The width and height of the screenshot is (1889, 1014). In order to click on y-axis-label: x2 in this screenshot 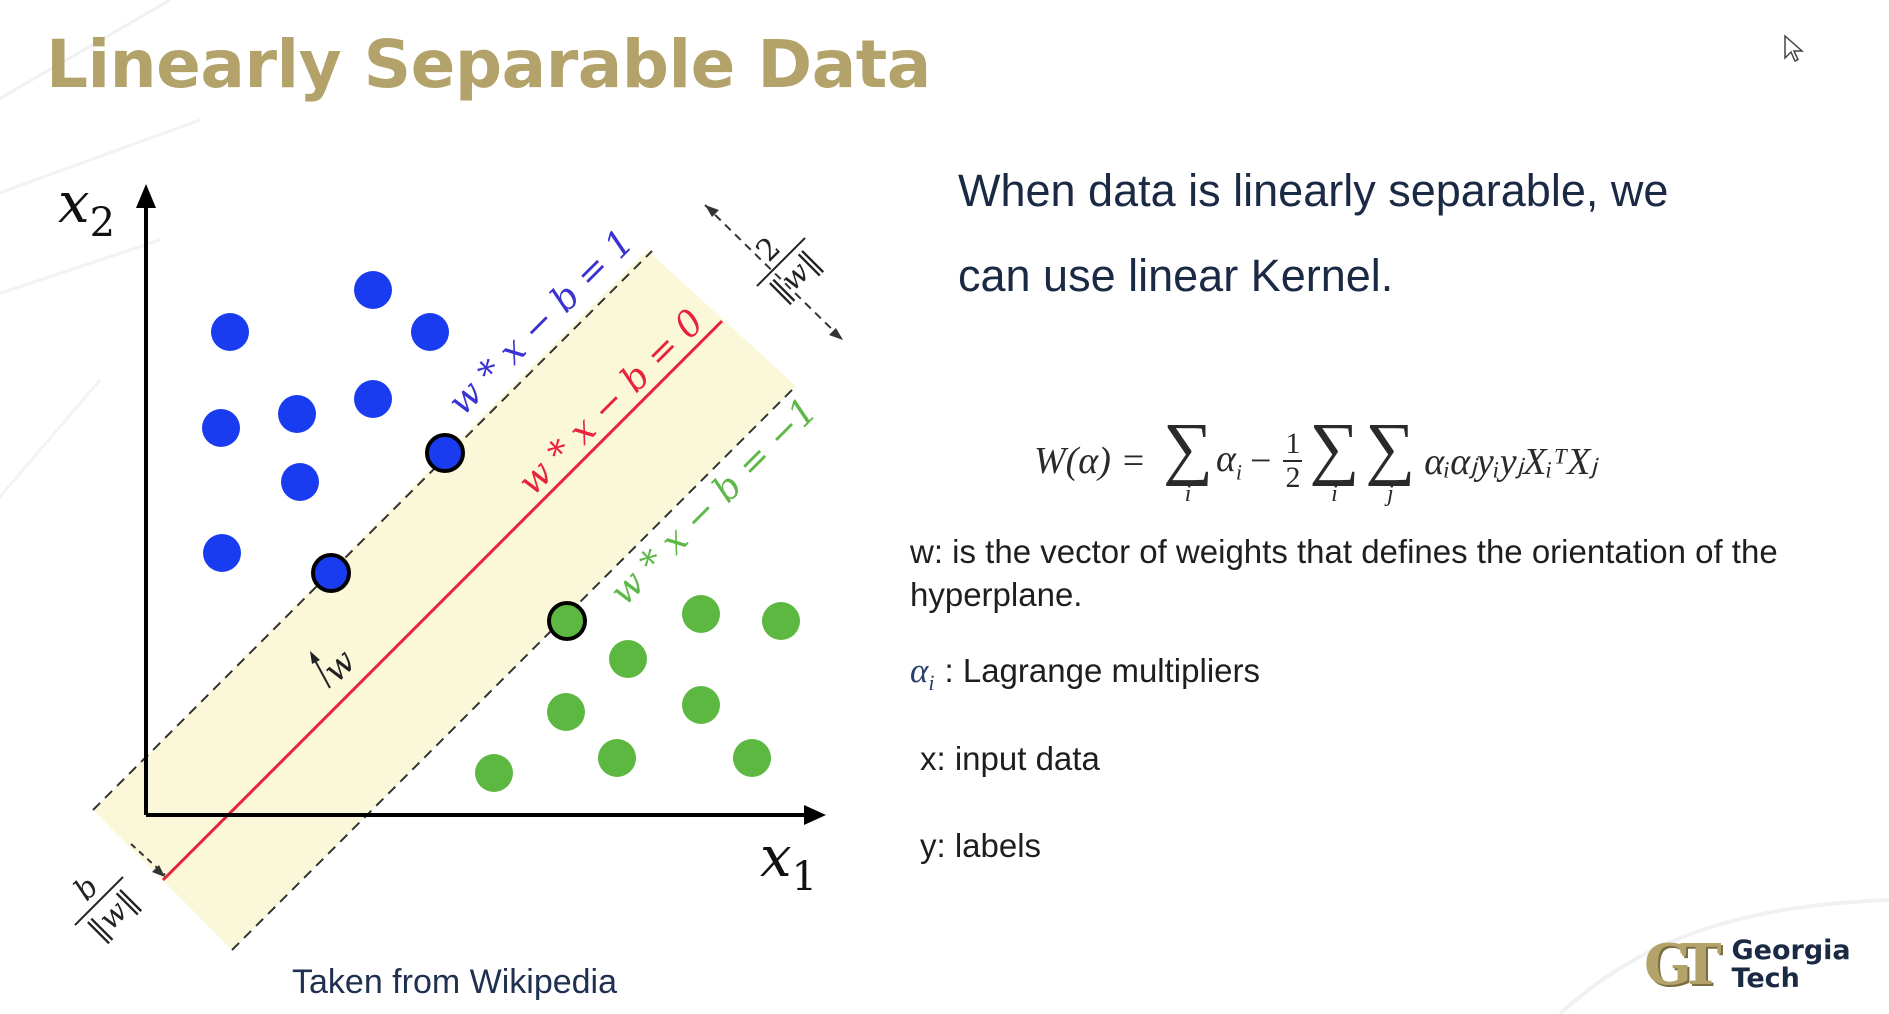, I will do `click(86, 208)`.